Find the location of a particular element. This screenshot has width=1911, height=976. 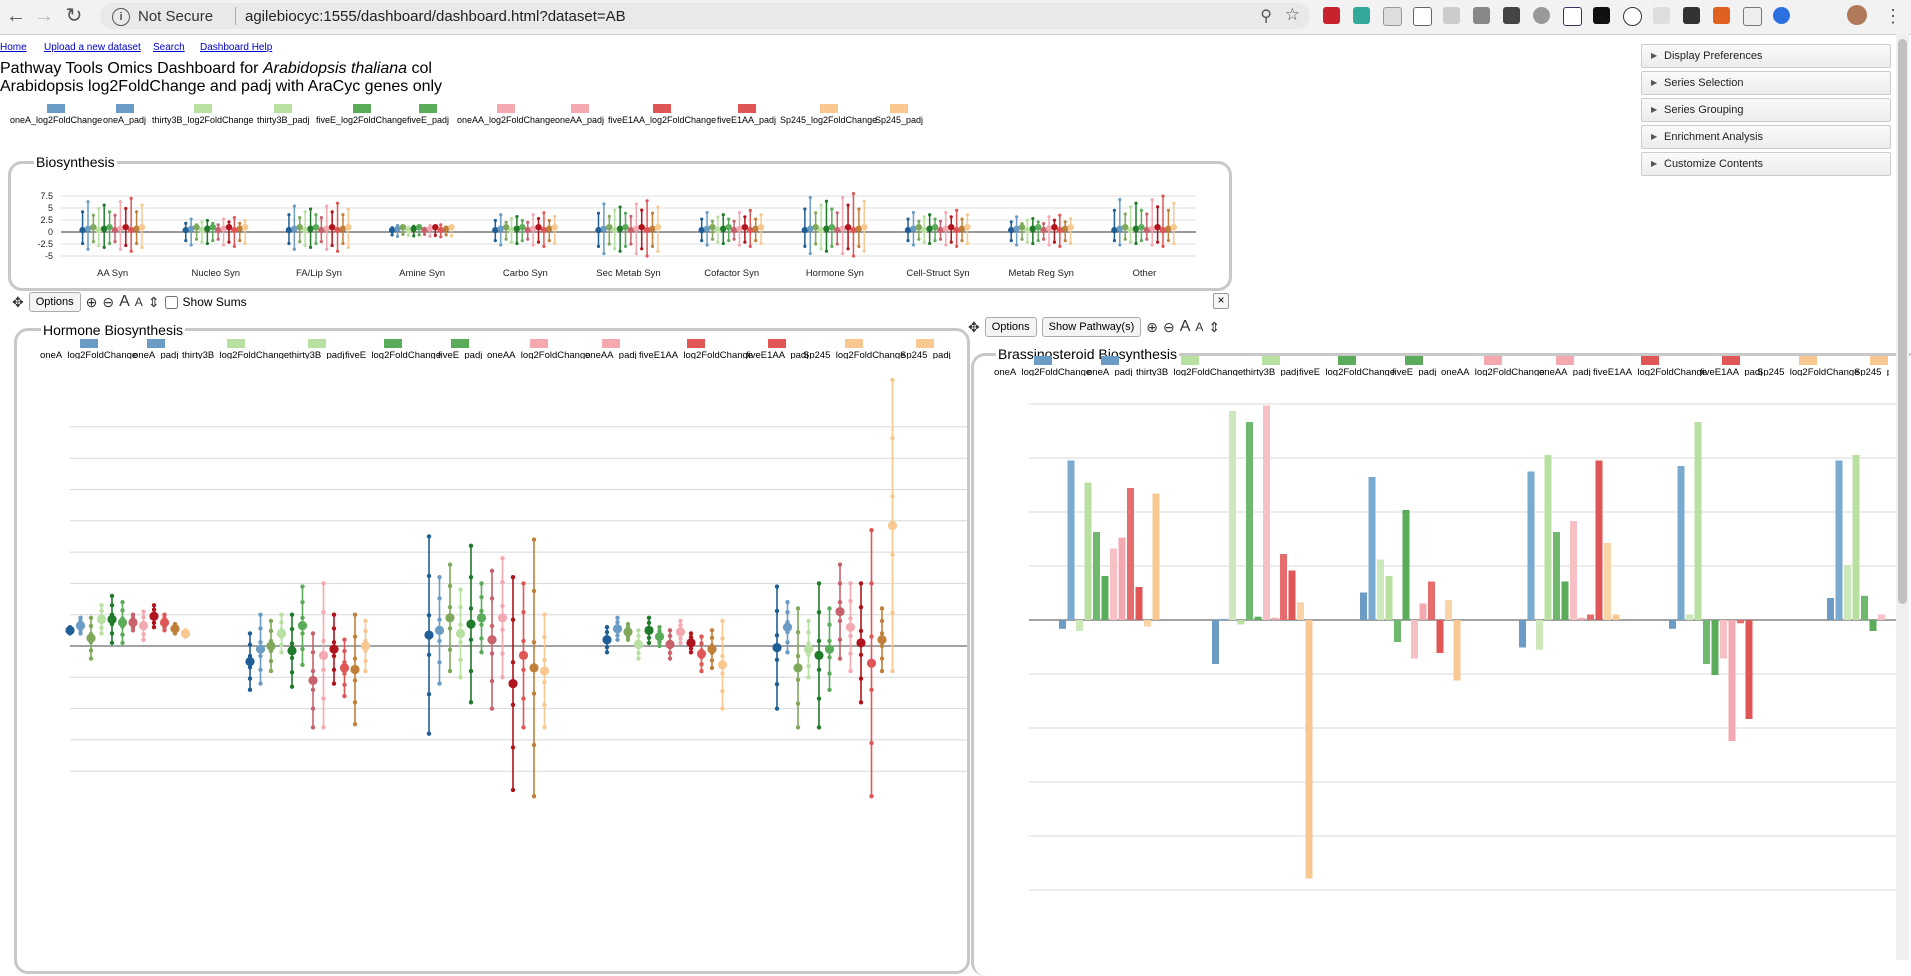

series-selection-section: ▶ Series Selection is located at coordinates (1766, 83).